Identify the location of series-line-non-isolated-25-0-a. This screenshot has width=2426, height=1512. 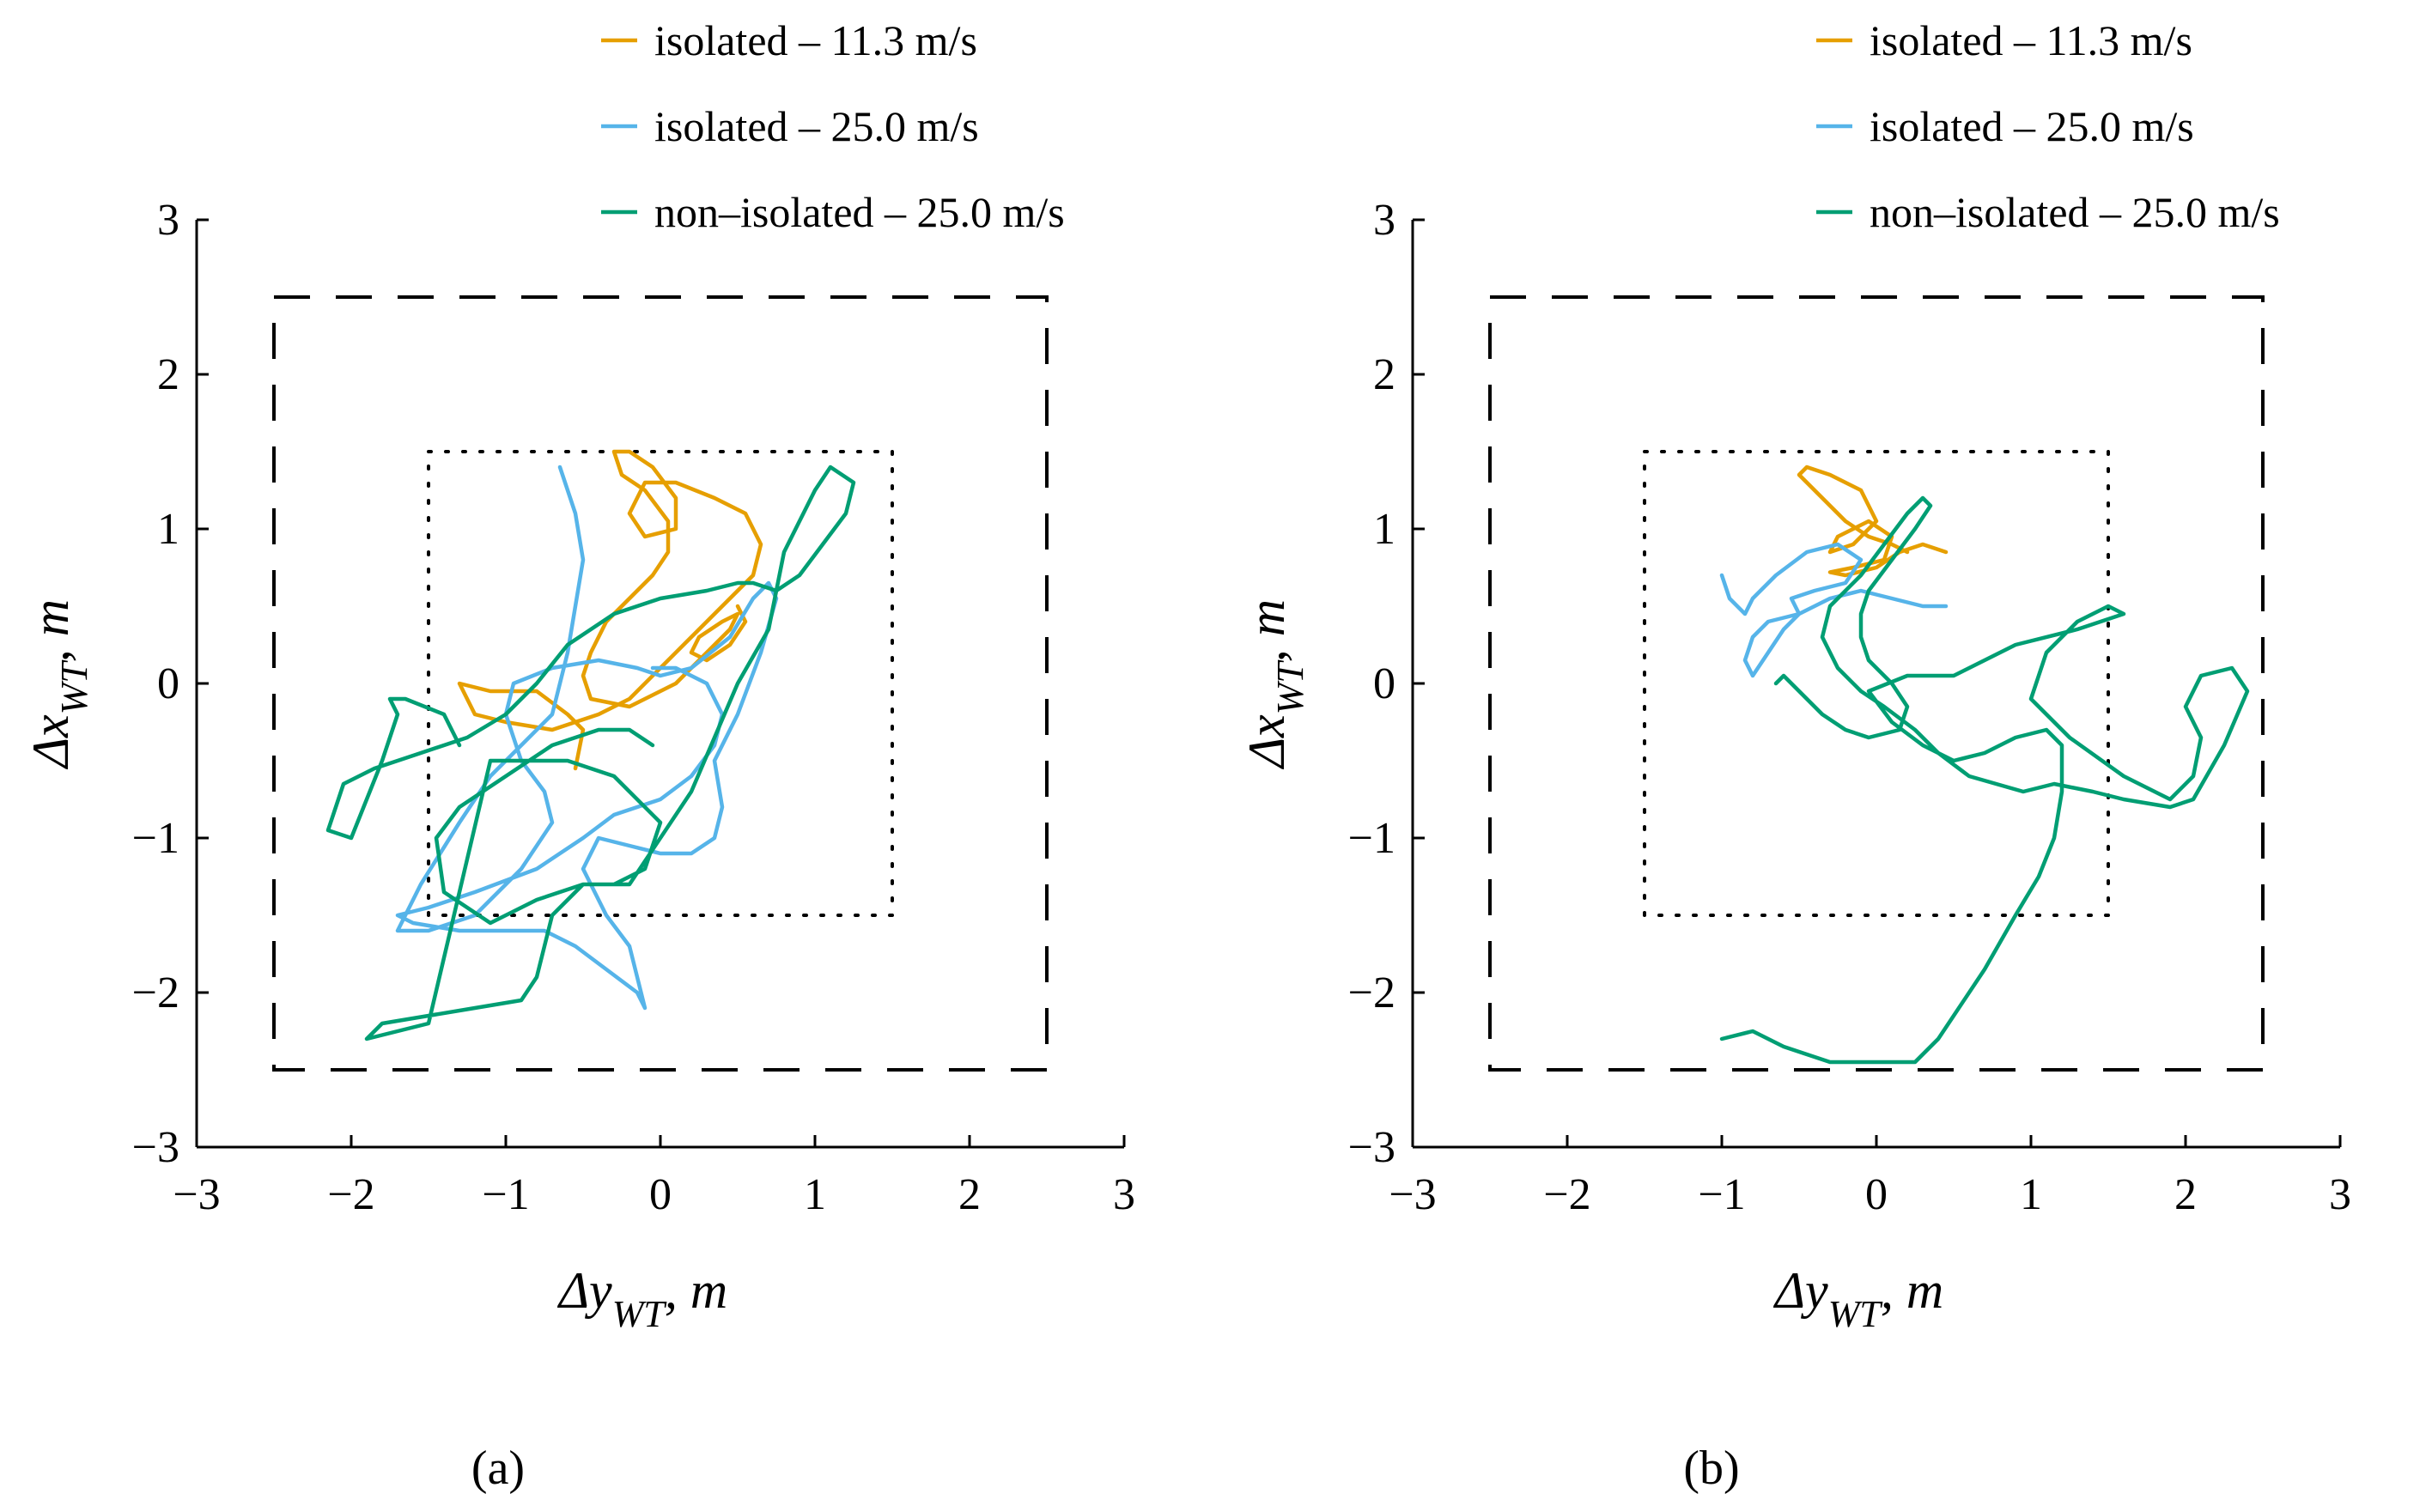
(590, 753).